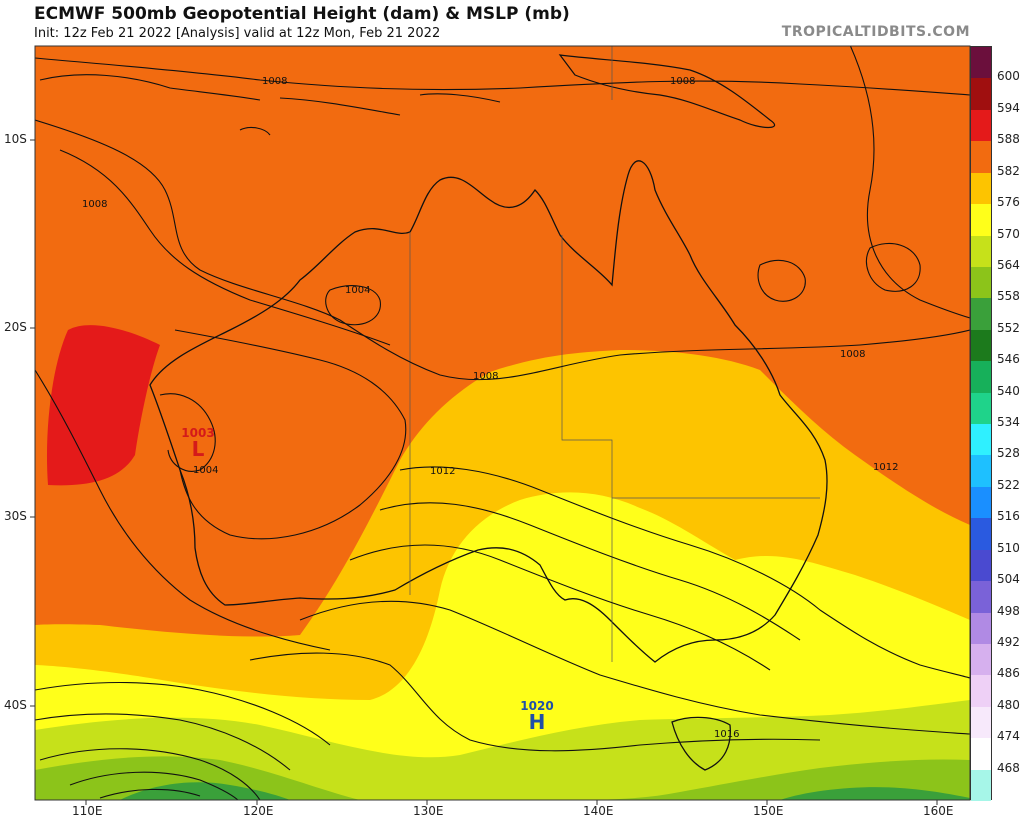 The height and width of the screenshot is (820, 1024). Describe the element at coordinates (1008, 422) in the screenshot. I see `colorbar-level-label: 534` at that location.